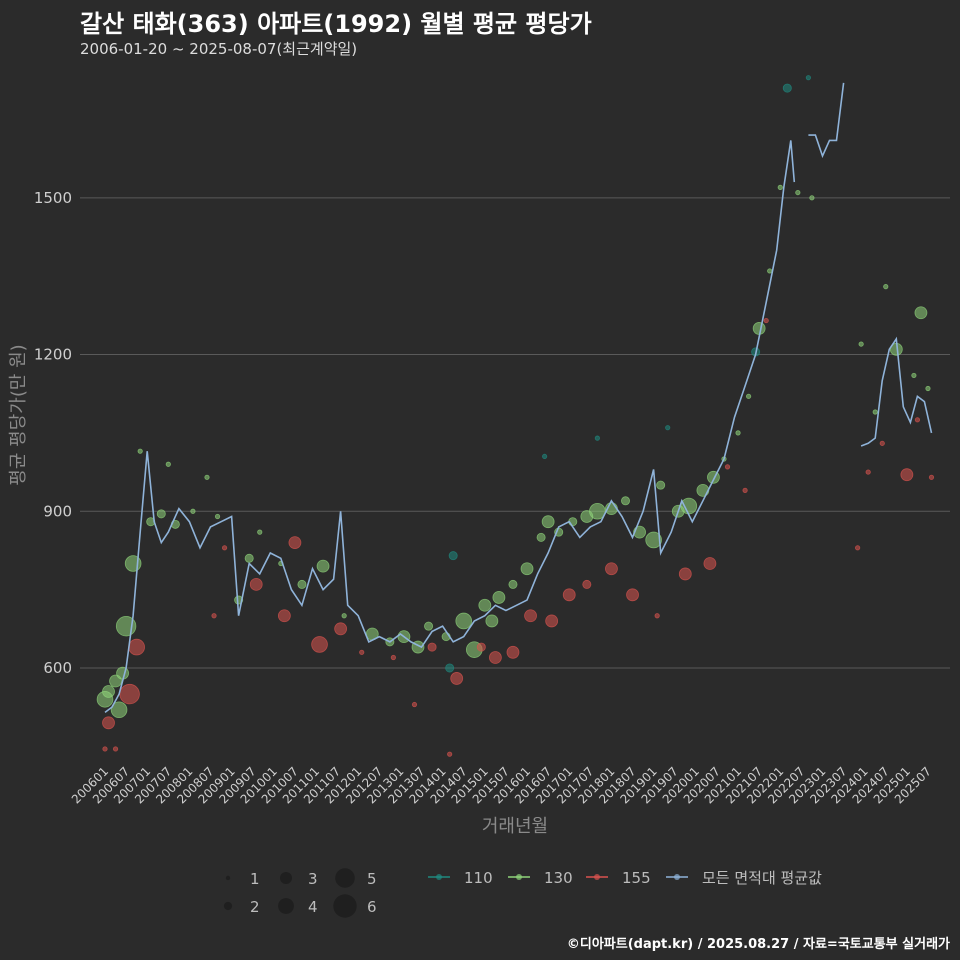 The image size is (960, 960). Describe the element at coordinates (53, 433) in the screenshot. I see `y-tick-labels: 600 900 1200 1500` at that location.